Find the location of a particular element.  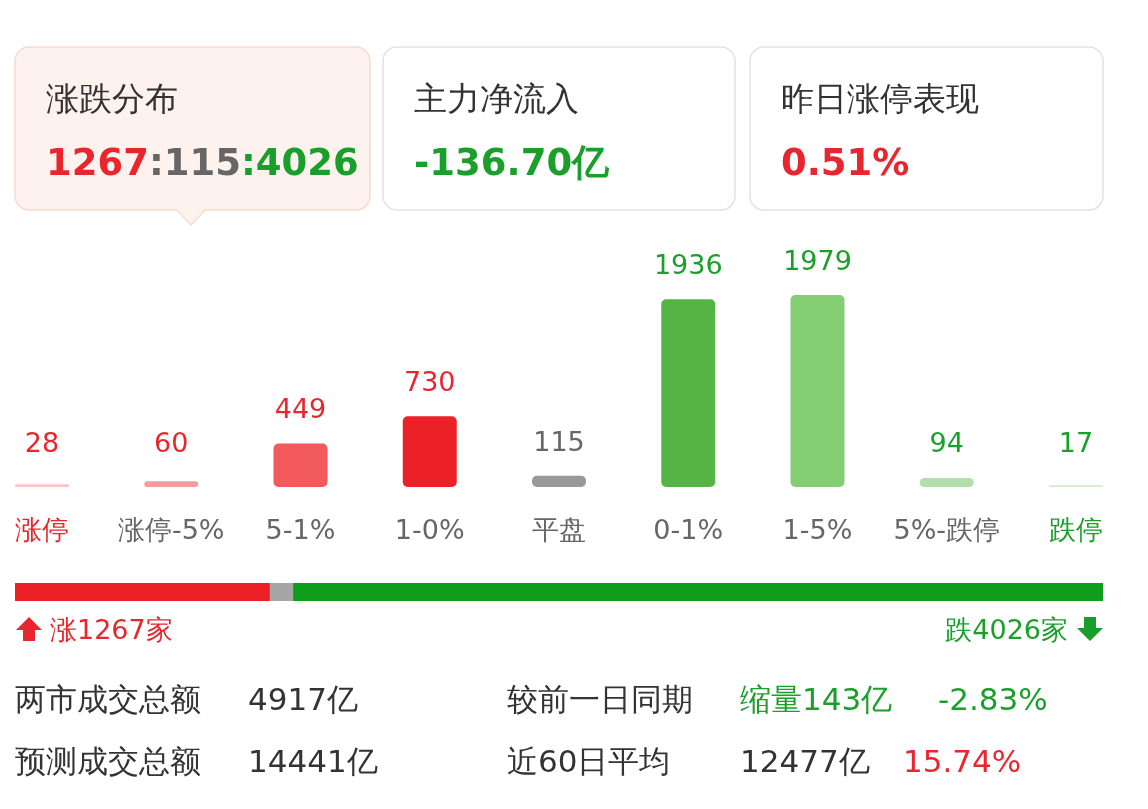

data-label: 60 is located at coordinates (171, 442).